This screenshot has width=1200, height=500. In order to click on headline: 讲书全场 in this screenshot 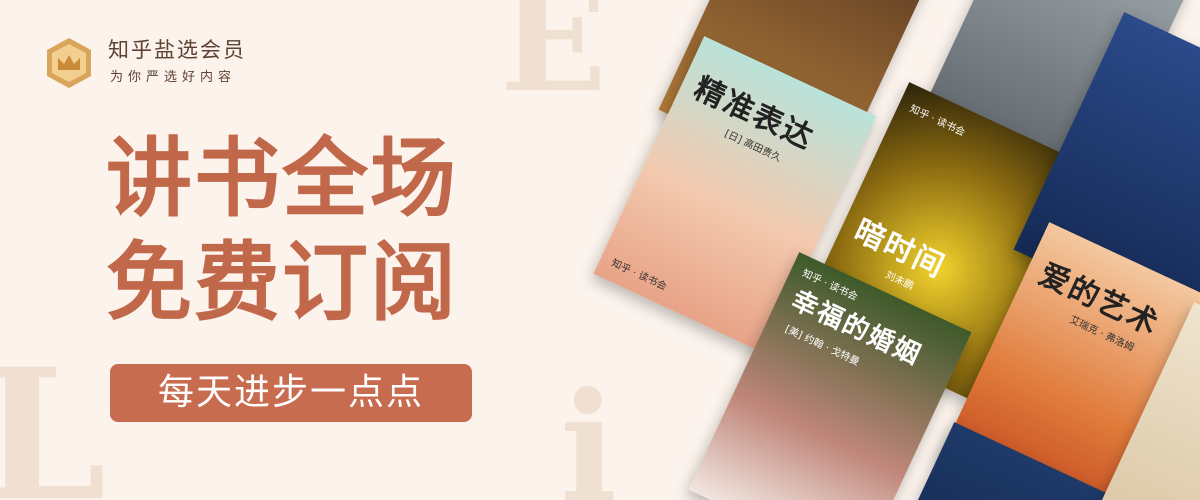, I will do `click(282, 179)`.